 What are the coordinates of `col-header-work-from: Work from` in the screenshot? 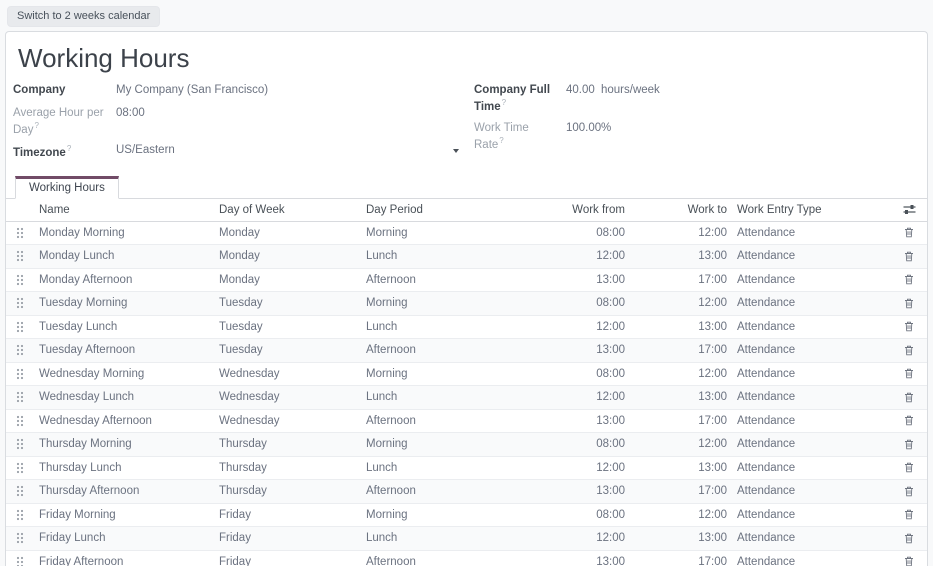 It's located at (598, 209).